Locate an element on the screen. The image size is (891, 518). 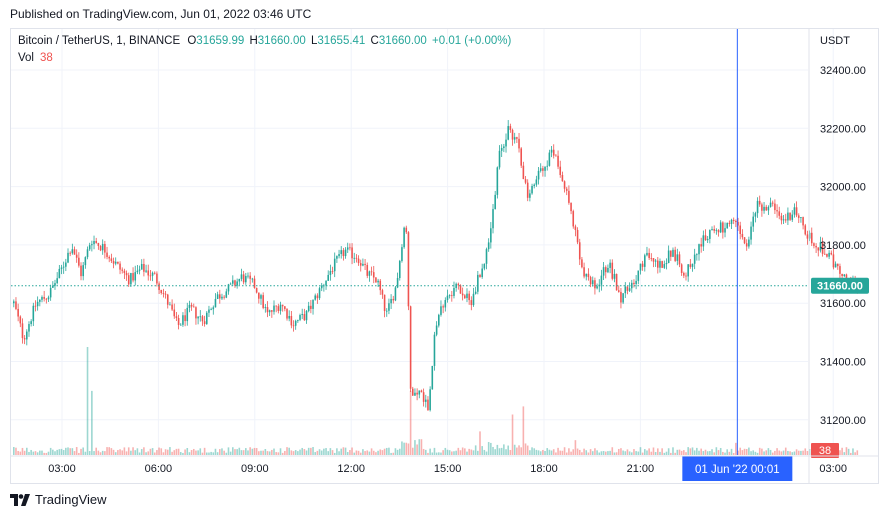
tradingview-logo-icon is located at coordinates (20, 499).